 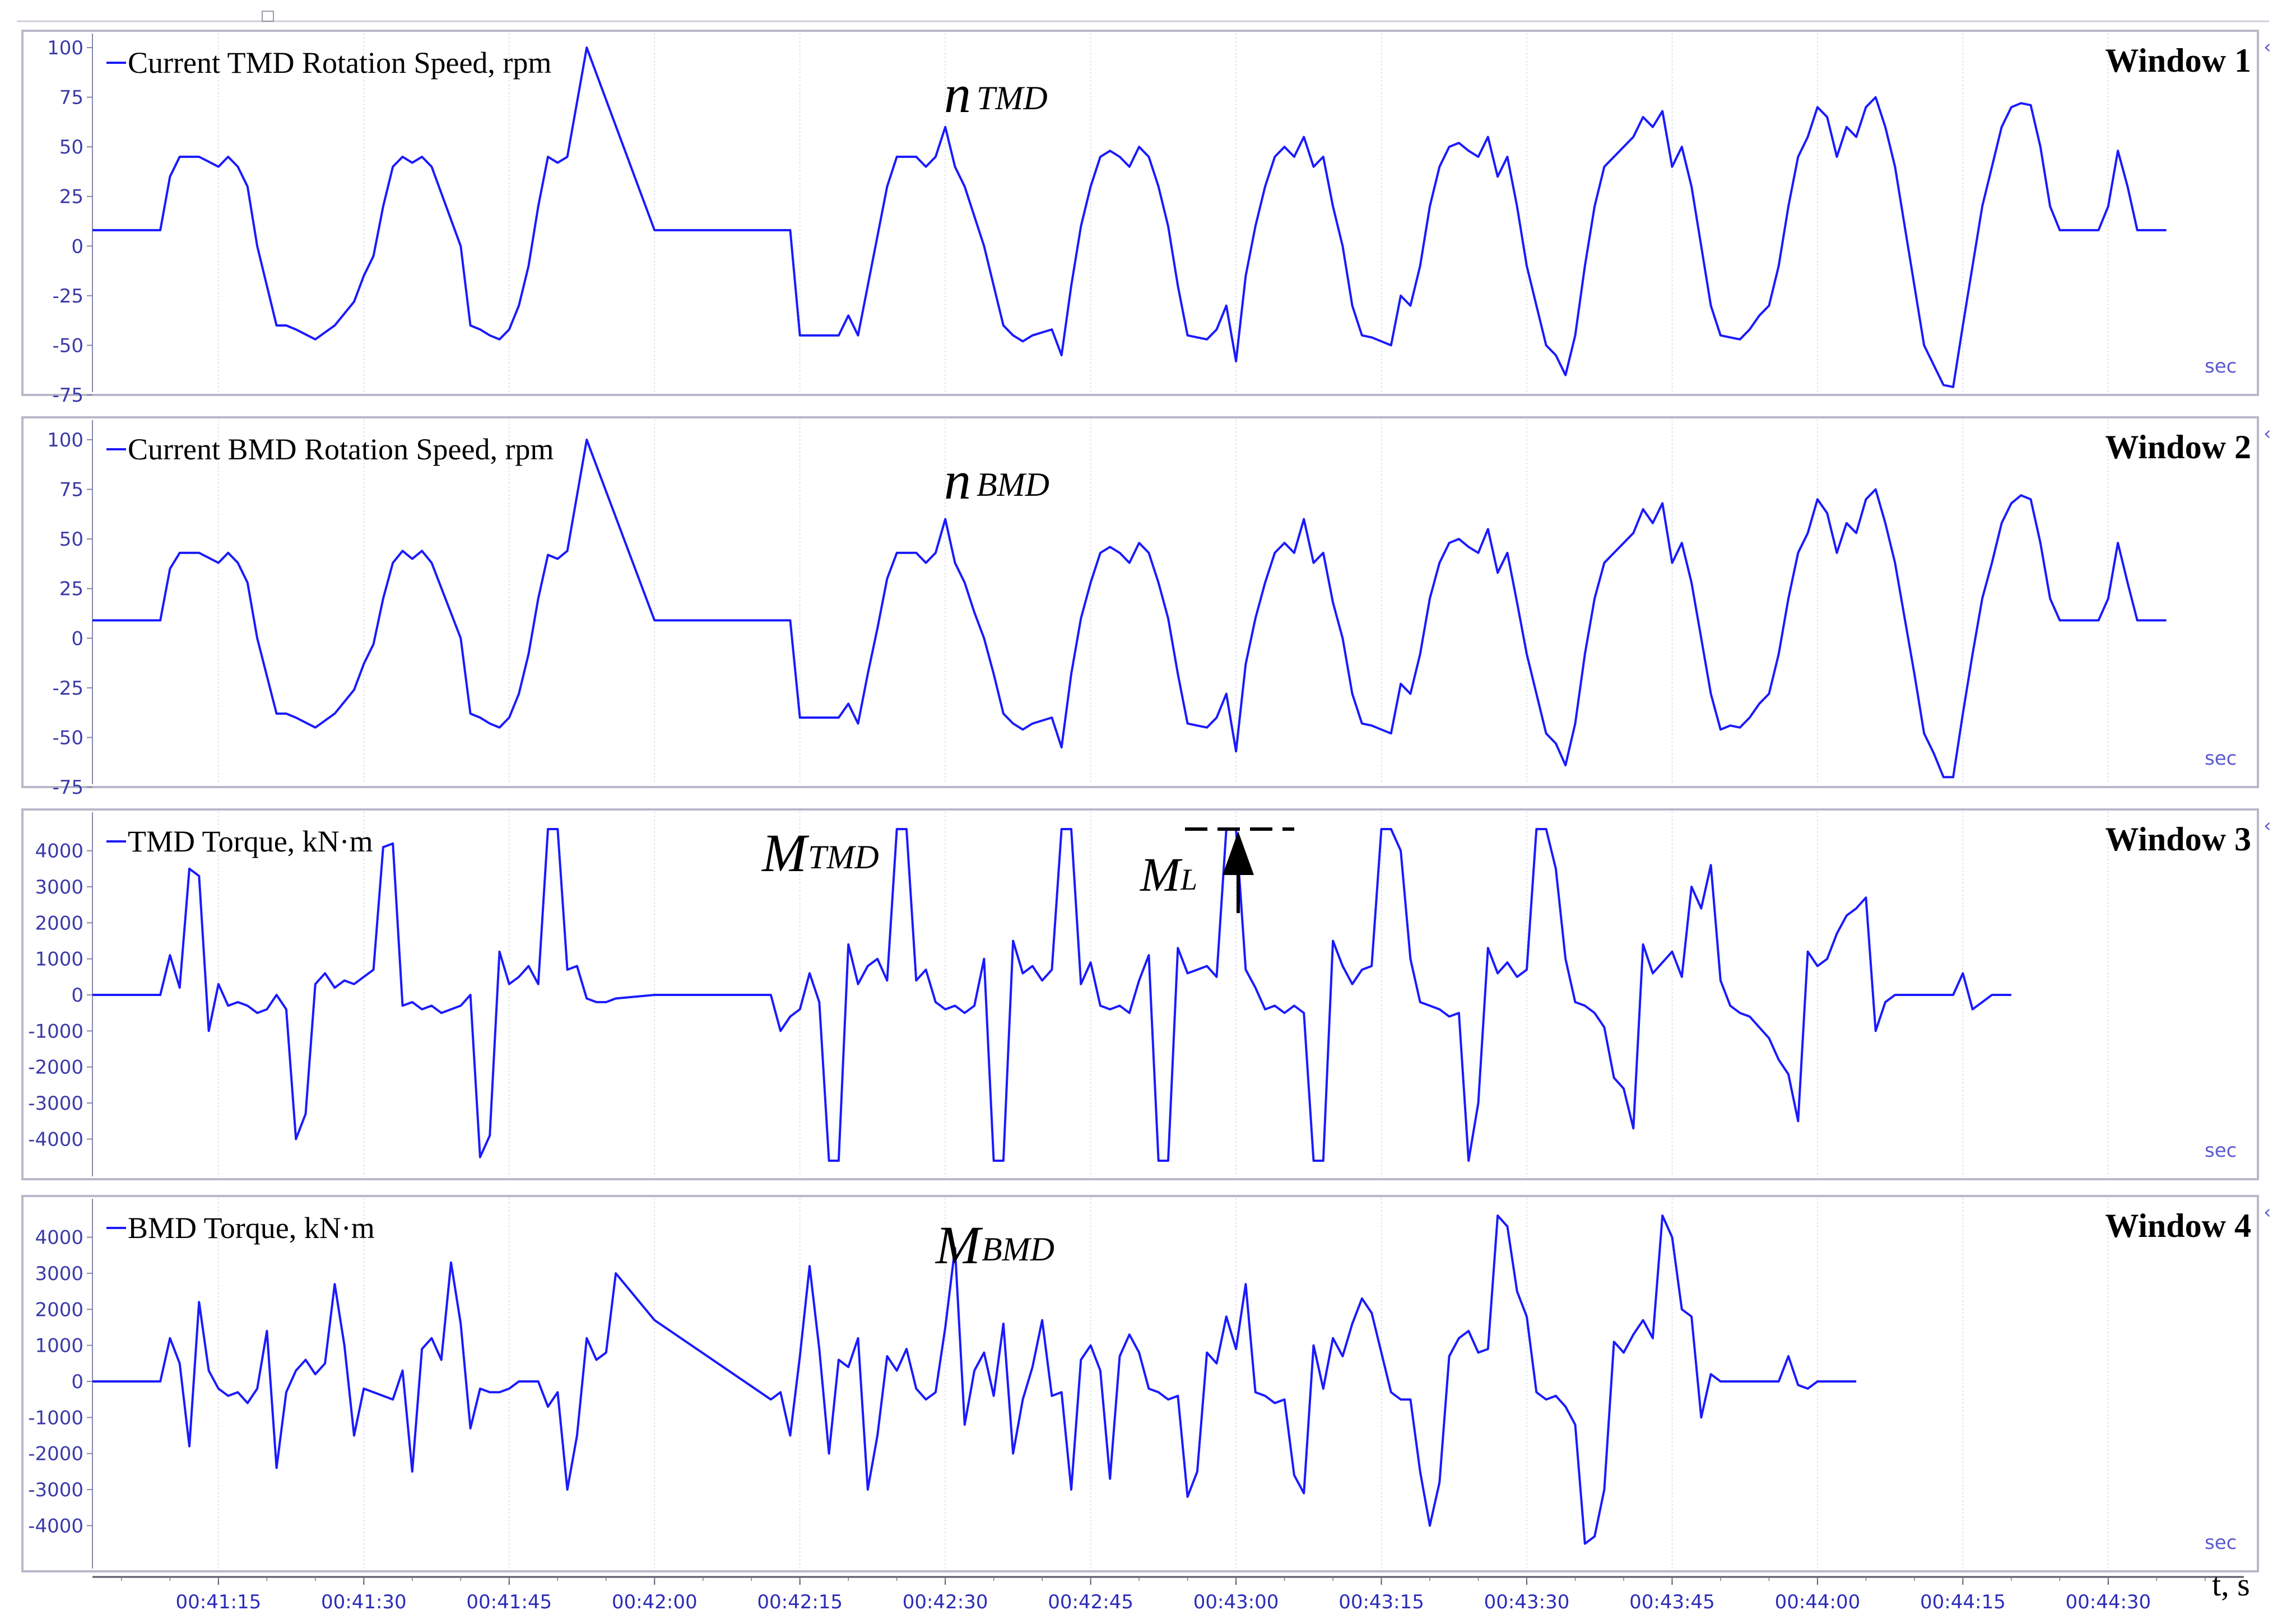 I want to click on x-tick-label: 00:43:15, so click(x=1381, y=1602).